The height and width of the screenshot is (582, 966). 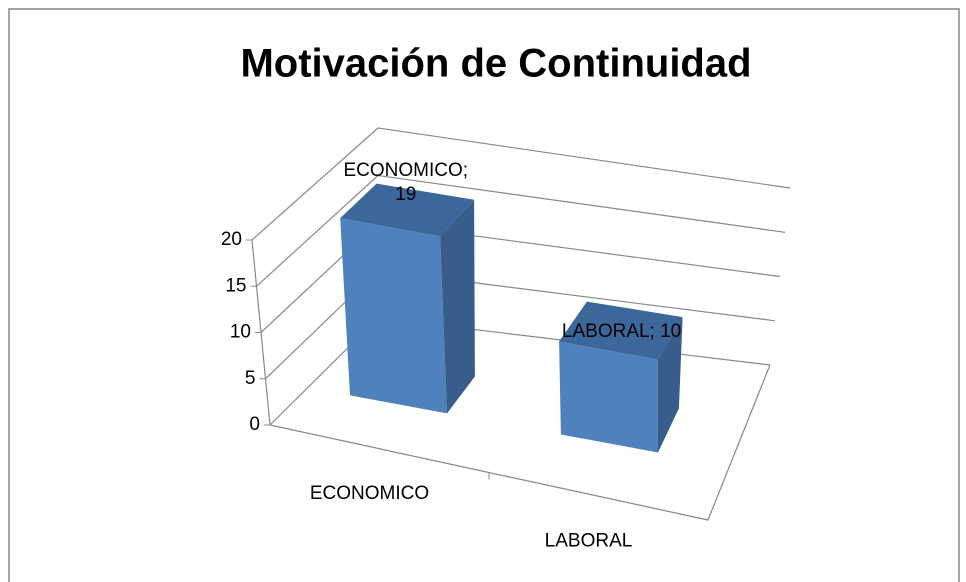 What do you see at coordinates (495, 64) in the screenshot?
I see `chart-title: Motivación de Continuidad` at bounding box center [495, 64].